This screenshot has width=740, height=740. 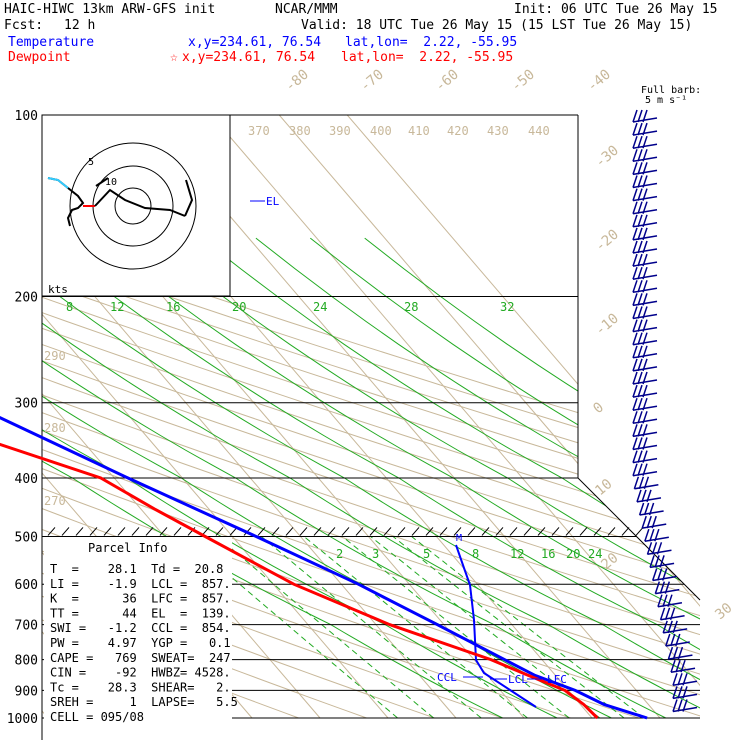 What do you see at coordinates (507, 307) in the screenshot?
I see `mixing-ratio-tick-label: 32` at bounding box center [507, 307].